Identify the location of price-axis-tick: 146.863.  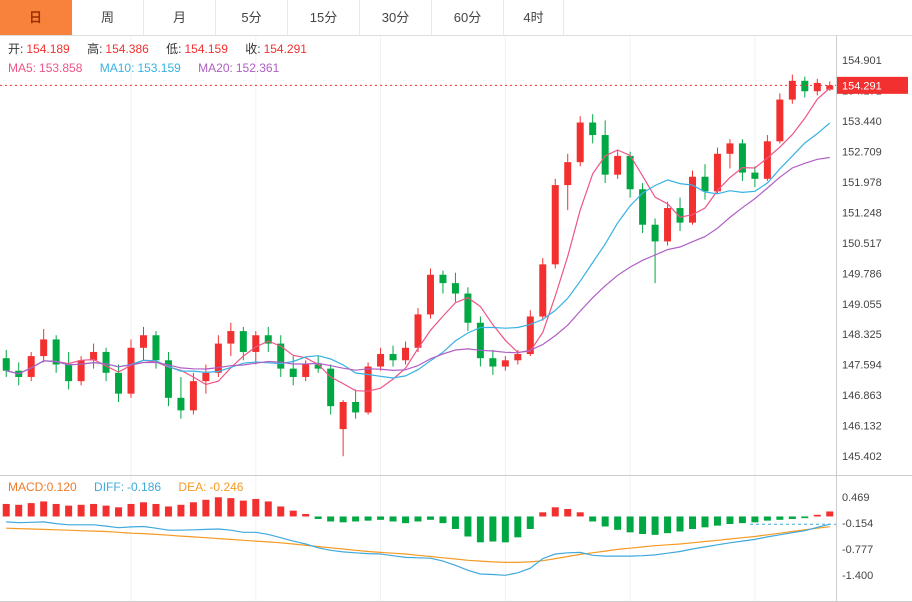
(862, 396).